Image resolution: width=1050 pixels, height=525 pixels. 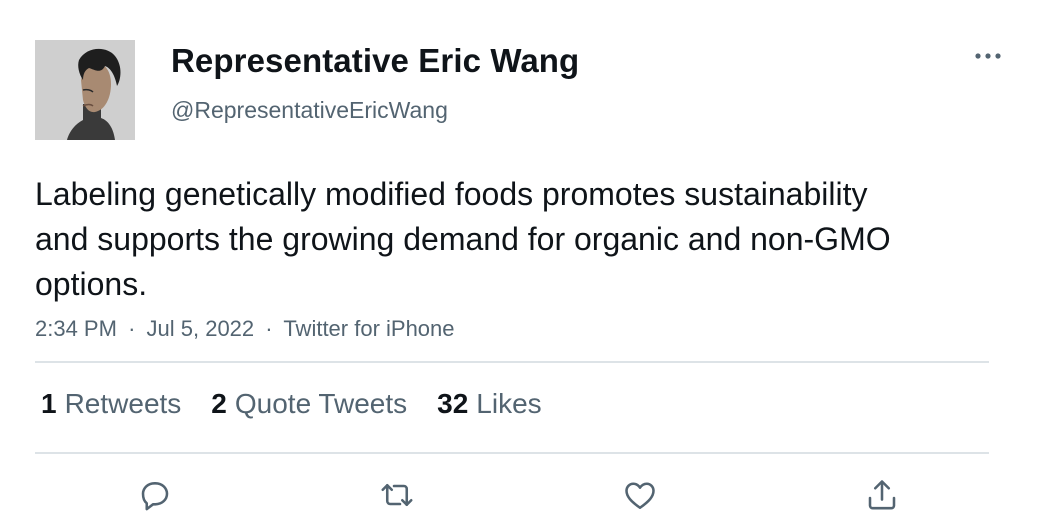 I want to click on more-options-button, so click(x=988, y=56).